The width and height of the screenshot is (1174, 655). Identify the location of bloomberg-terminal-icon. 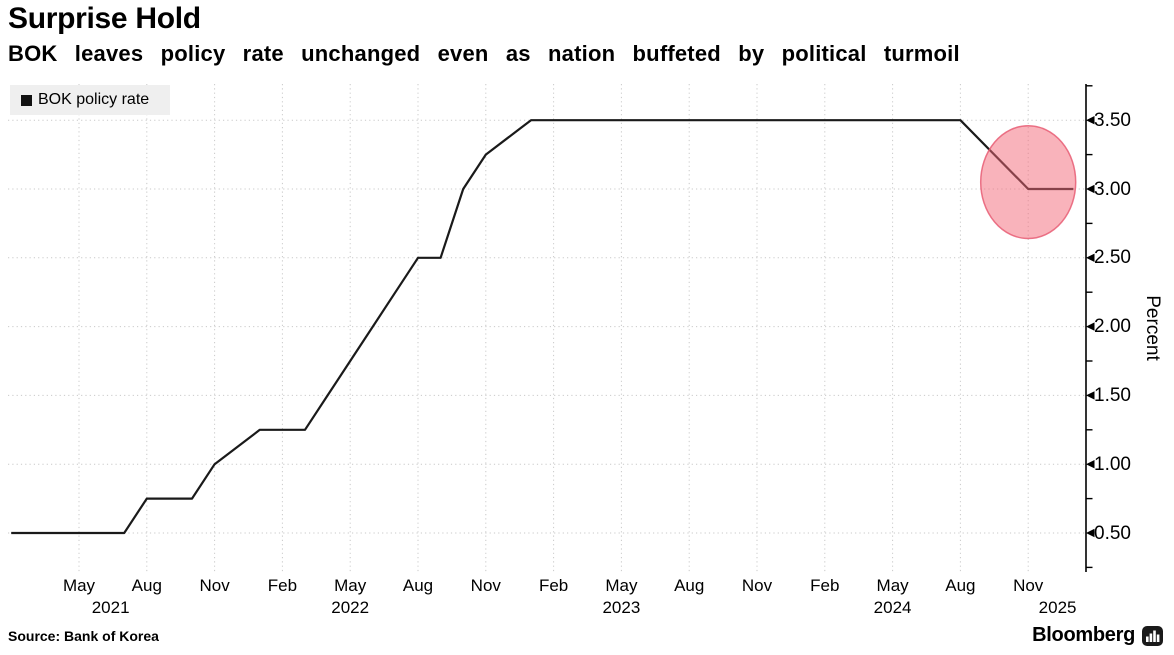
(1152, 635).